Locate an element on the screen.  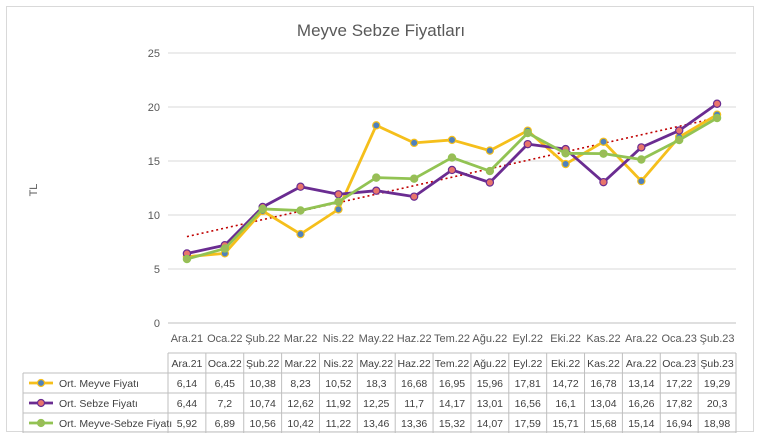
x-tick-label: Eki.22 is located at coordinates (565, 339).